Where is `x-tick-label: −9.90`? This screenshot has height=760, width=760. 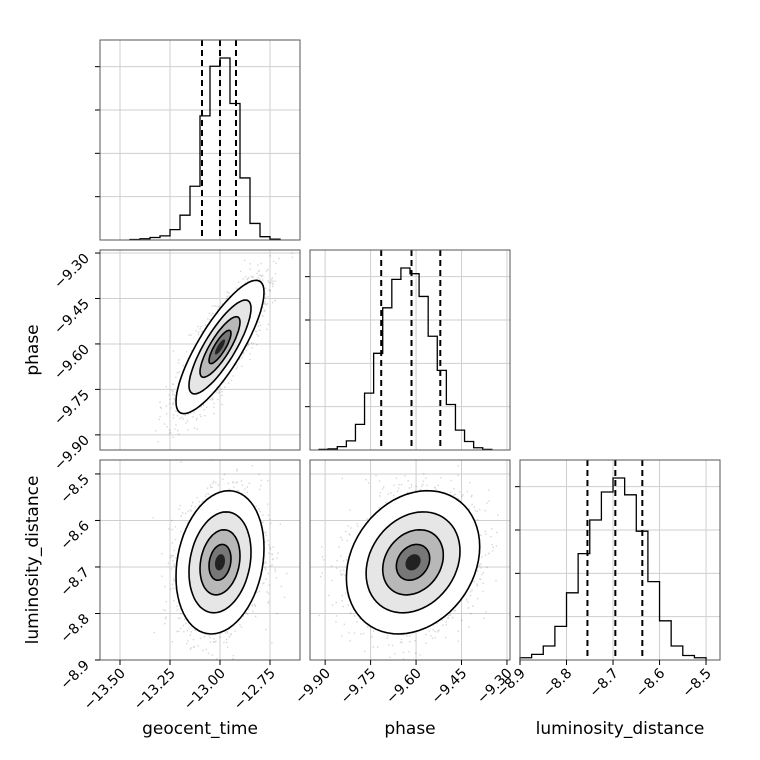 x-tick-label: −9.90 is located at coordinates (313, 687).